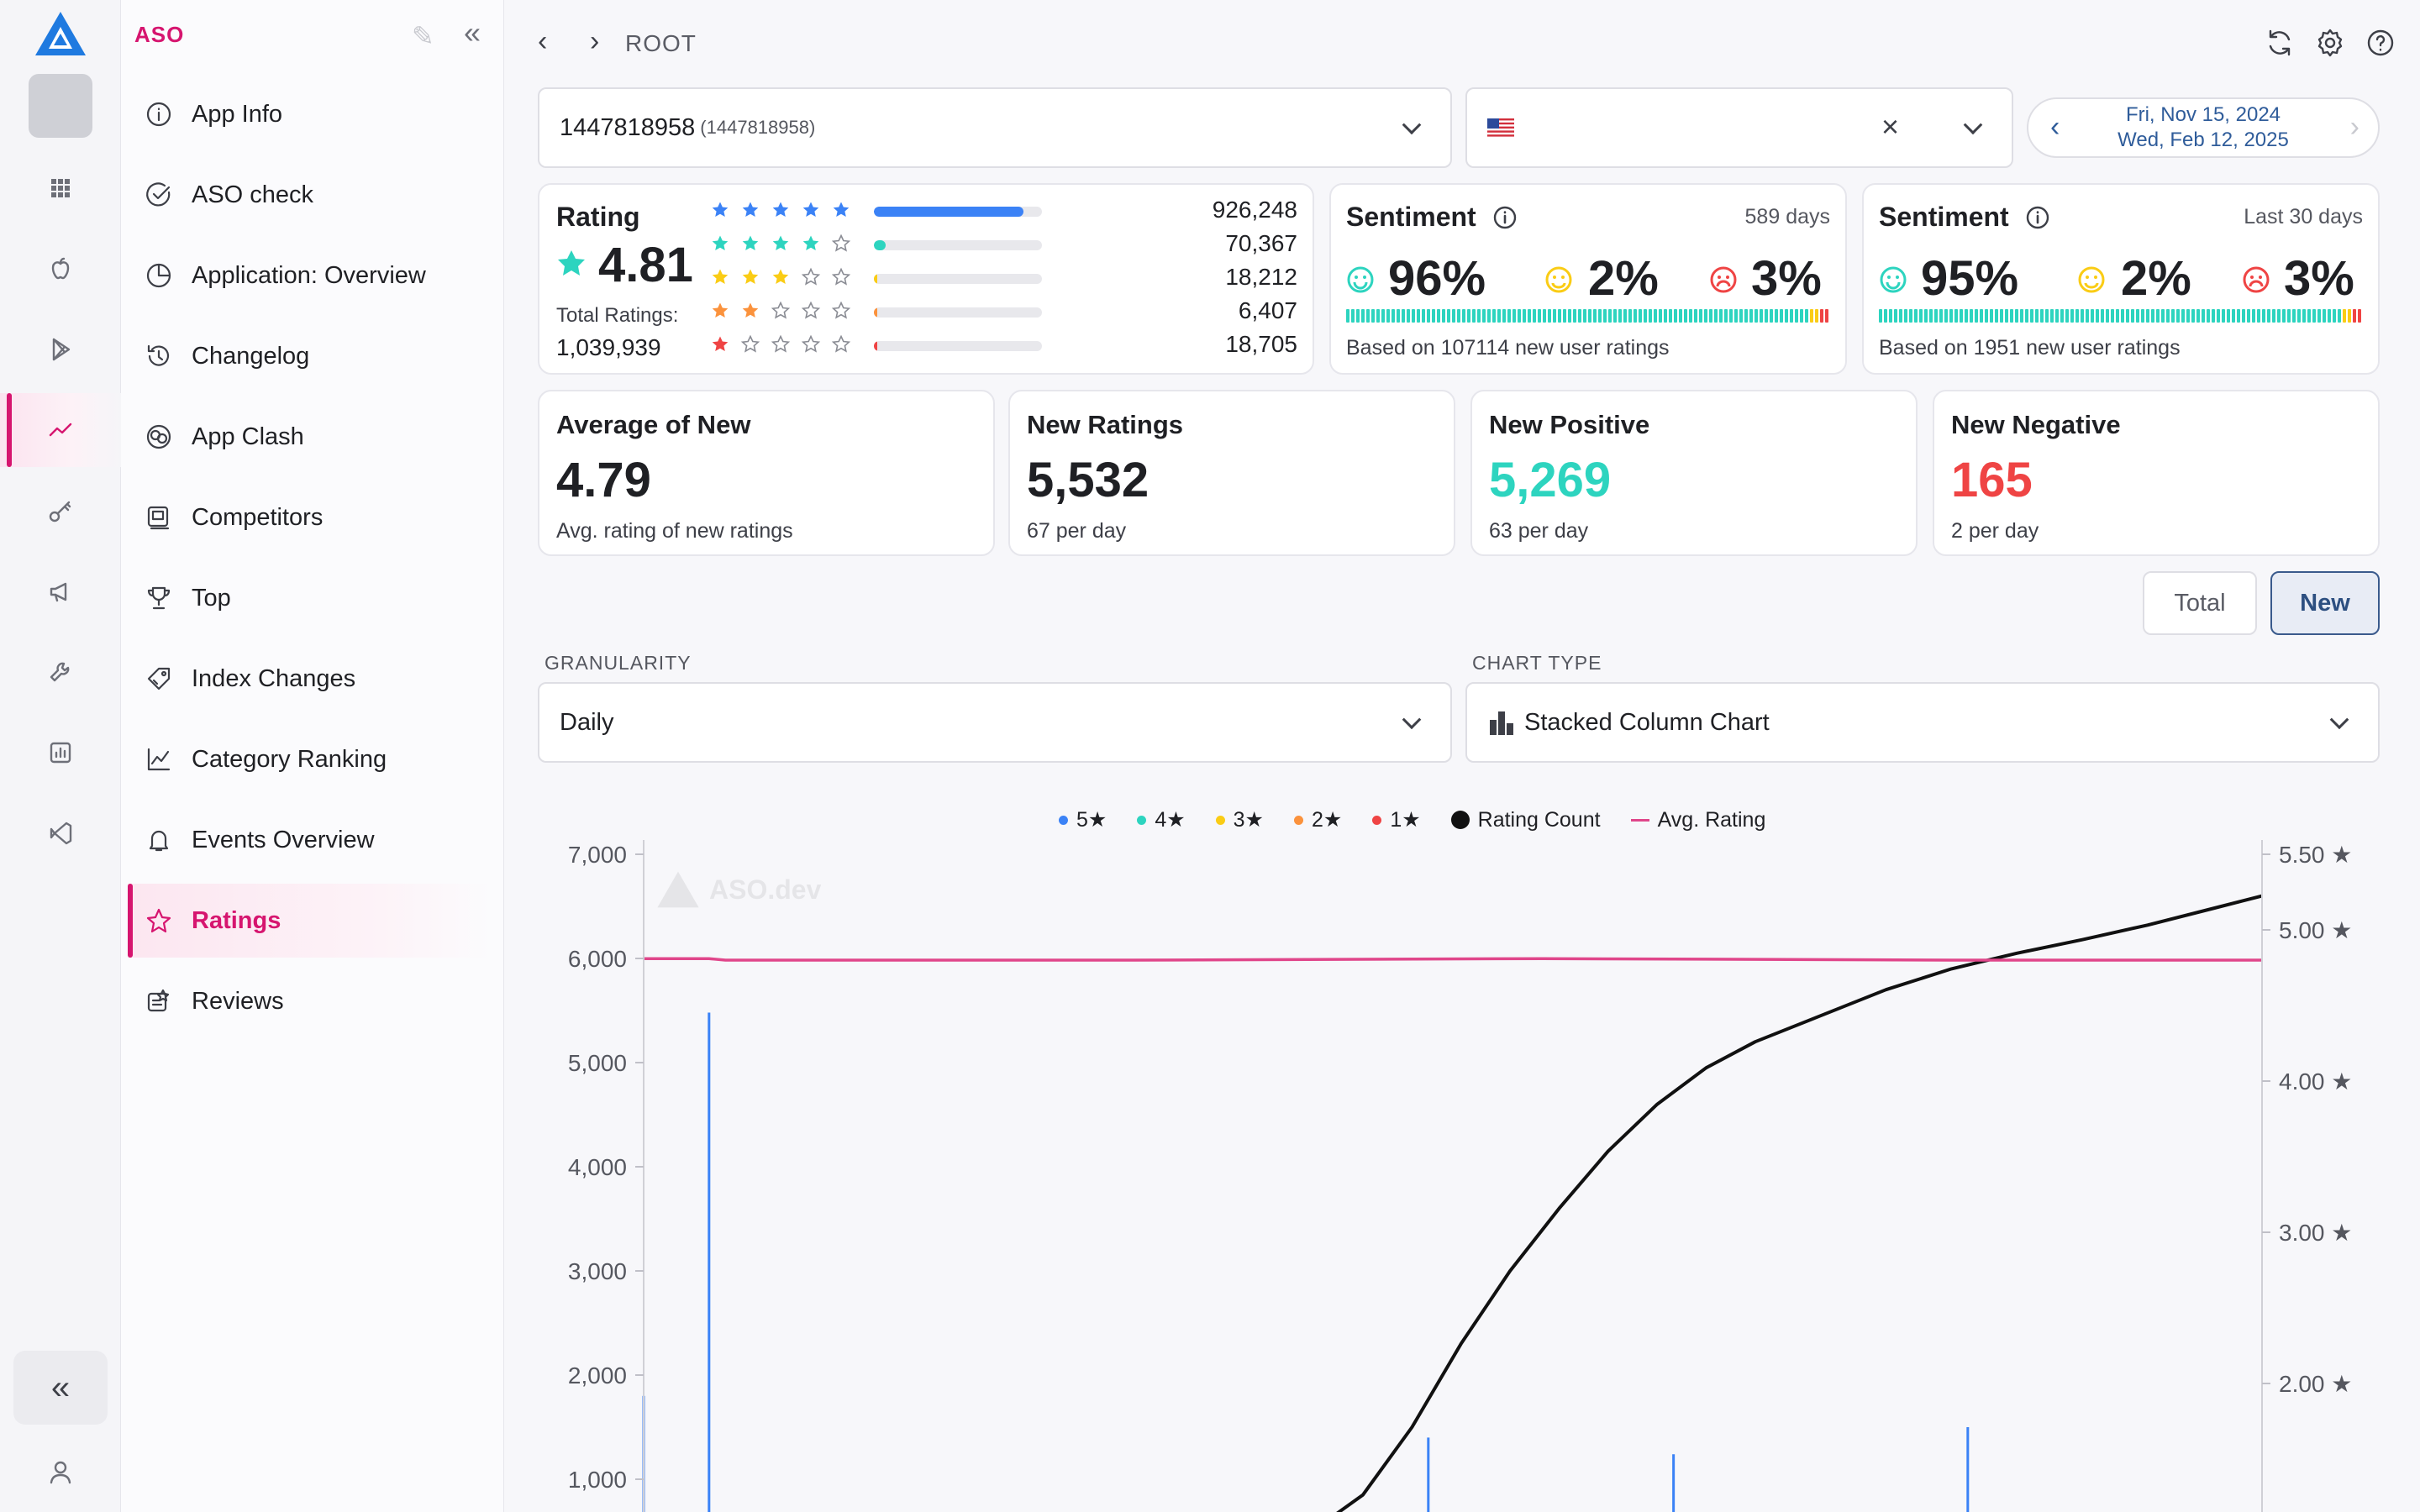 This screenshot has width=2420, height=1512. What do you see at coordinates (158, 436) in the screenshot?
I see `clash-icon` at bounding box center [158, 436].